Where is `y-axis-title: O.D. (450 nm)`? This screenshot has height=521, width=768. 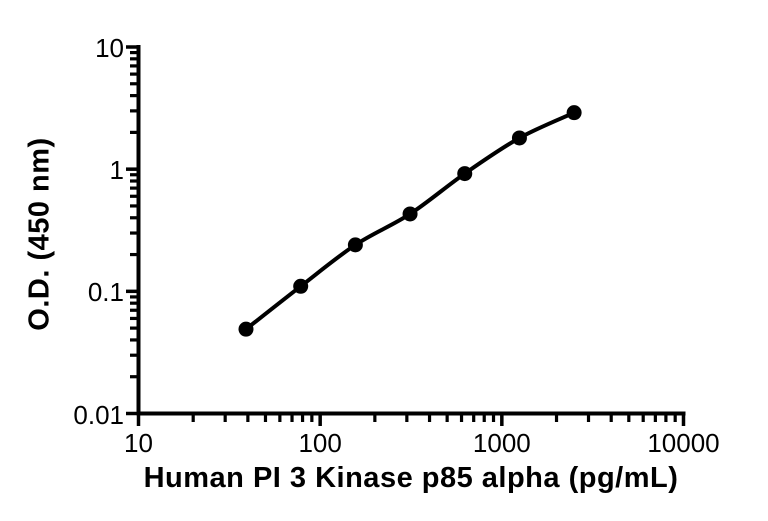
y-axis-title: O.D. (450 nm) is located at coordinates (39, 234).